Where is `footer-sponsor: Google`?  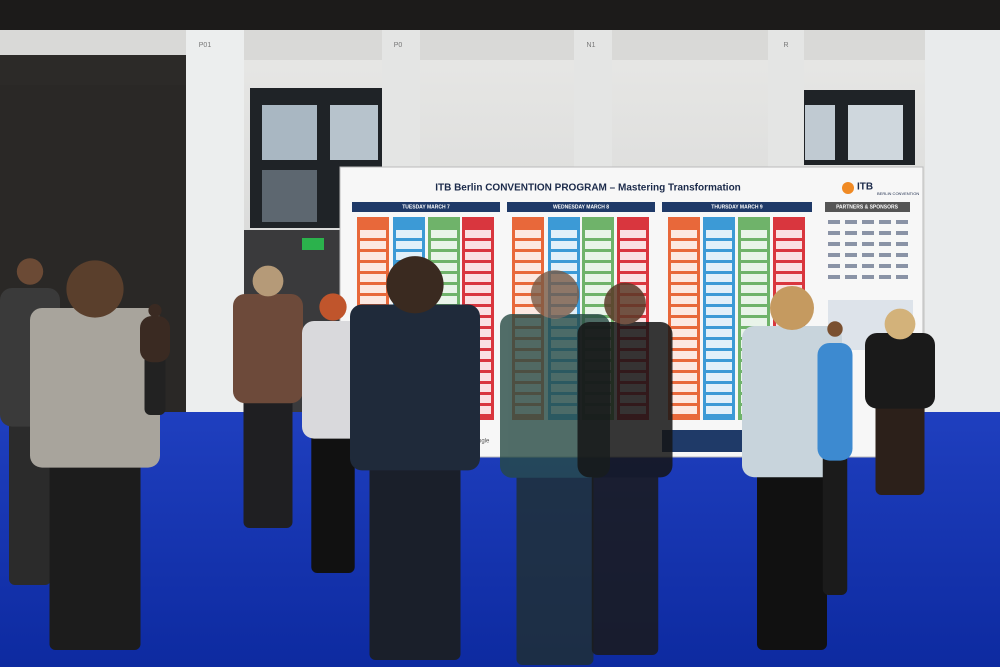
footer-sponsor: Google is located at coordinates (480, 442).